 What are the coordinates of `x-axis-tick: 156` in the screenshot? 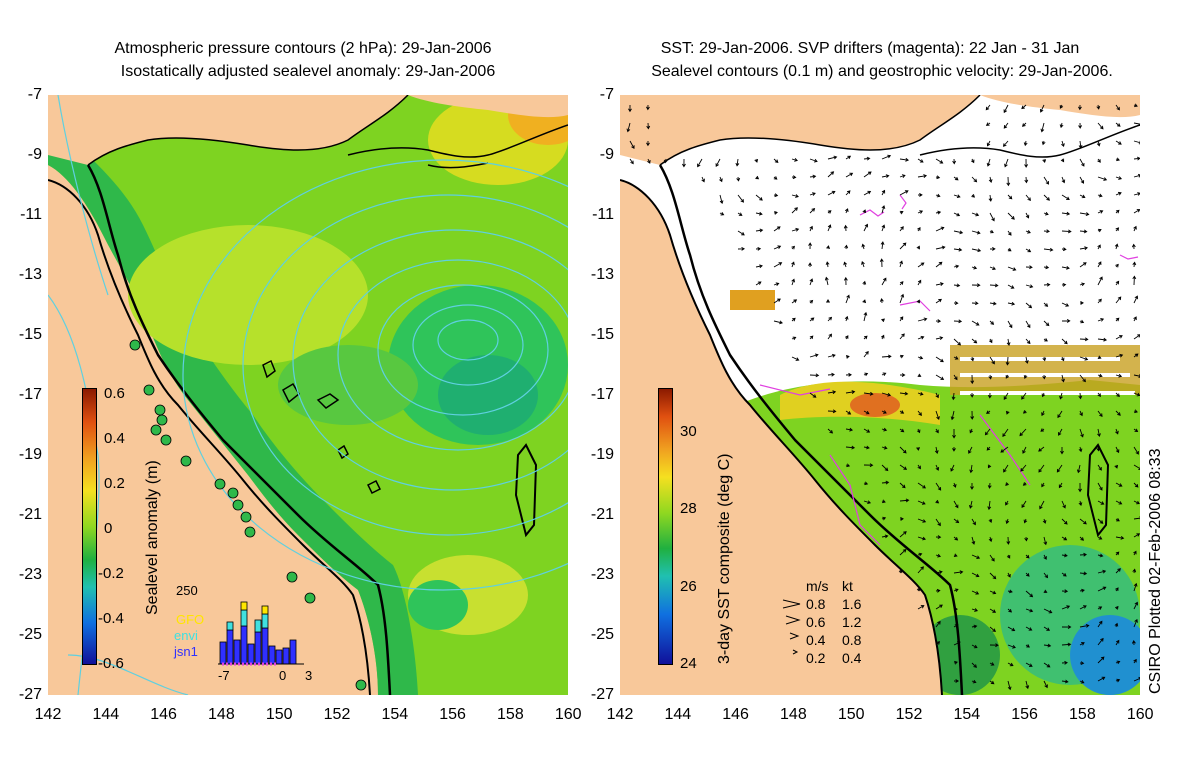 It's located at (452, 714).